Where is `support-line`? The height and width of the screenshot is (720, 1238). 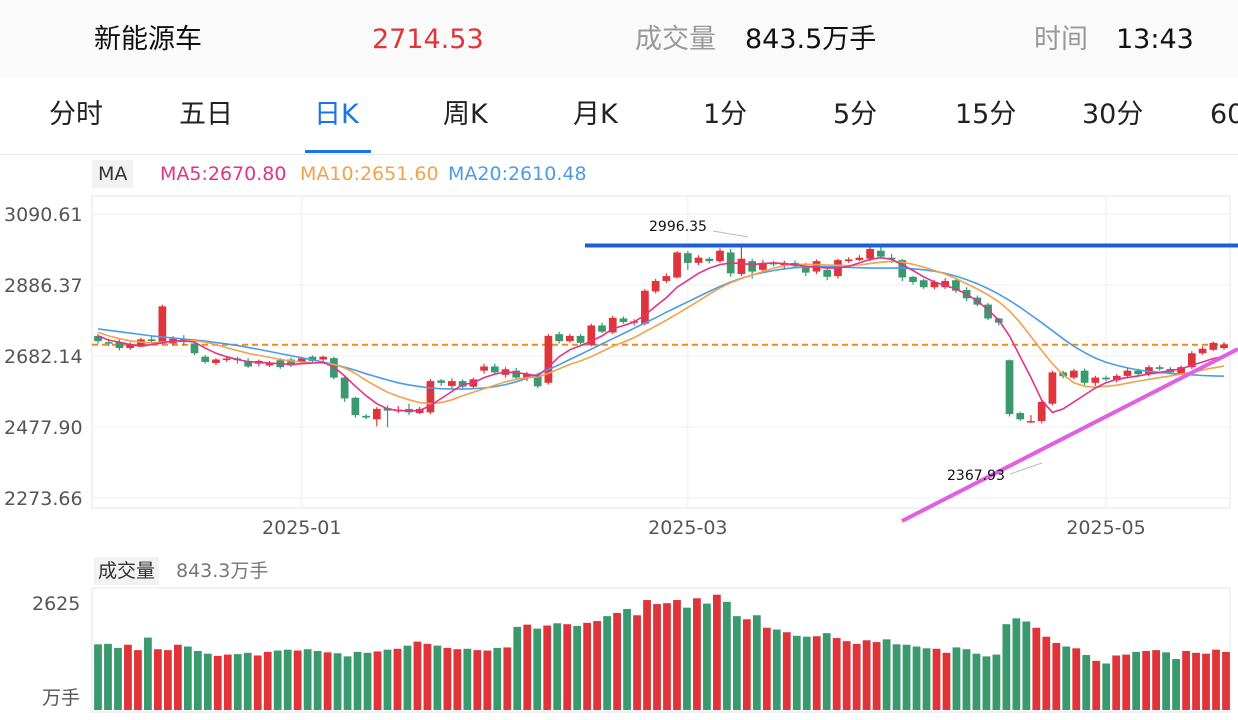 support-line is located at coordinates (1069, 435).